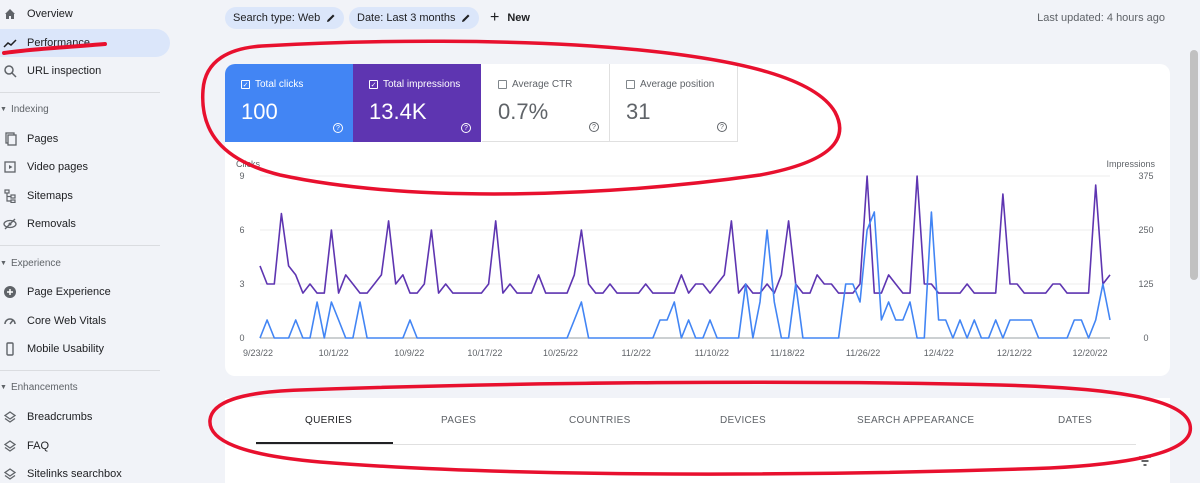  I want to click on metric-total-impressions: ✓ Total impressions 13.4K ?, so click(417, 103).